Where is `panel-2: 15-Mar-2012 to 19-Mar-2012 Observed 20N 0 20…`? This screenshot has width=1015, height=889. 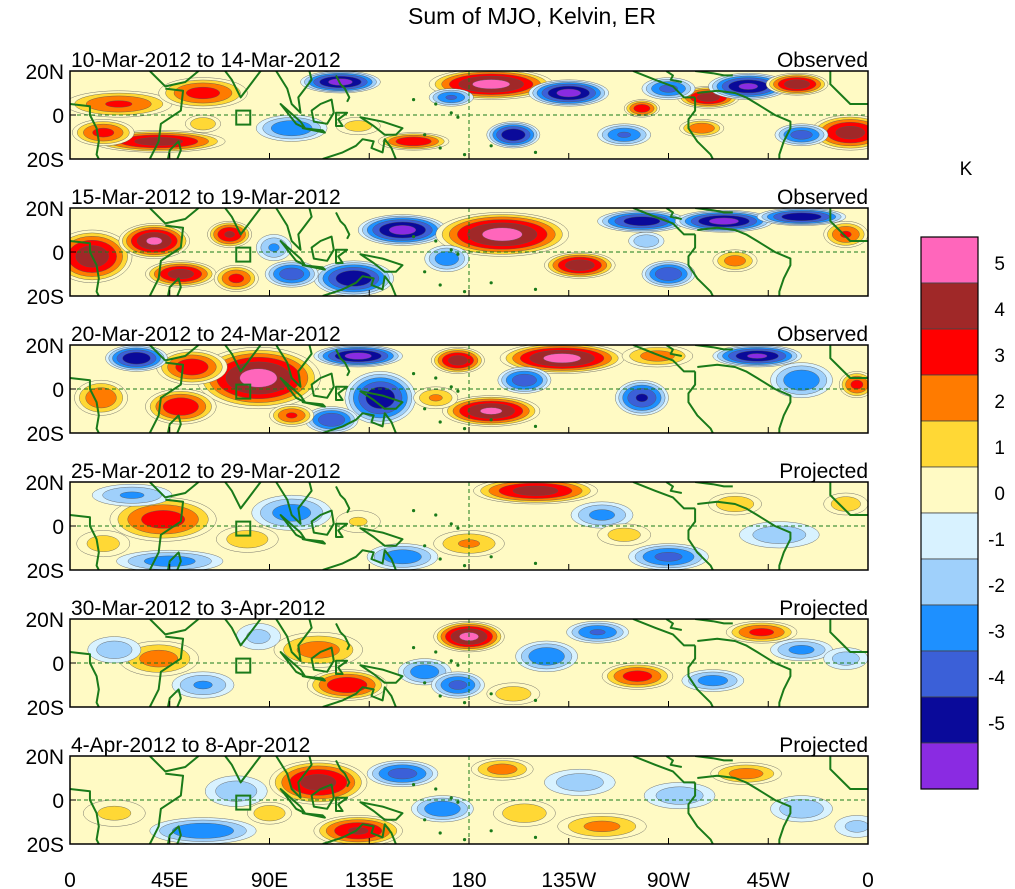 panel-2: 15-Mar-2012 to 19-Mar-2012 Observed 20N 0 20… is located at coordinates (447, 247).